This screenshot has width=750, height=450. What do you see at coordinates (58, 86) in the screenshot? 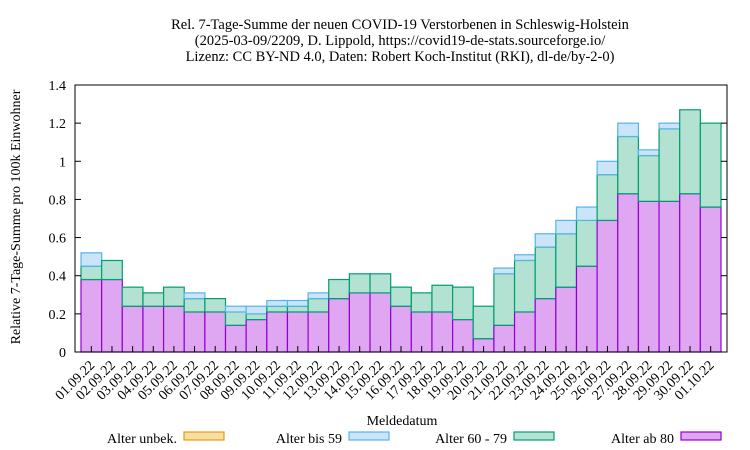
I see `y-tick-label: 1.4` at bounding box center [58, 86].